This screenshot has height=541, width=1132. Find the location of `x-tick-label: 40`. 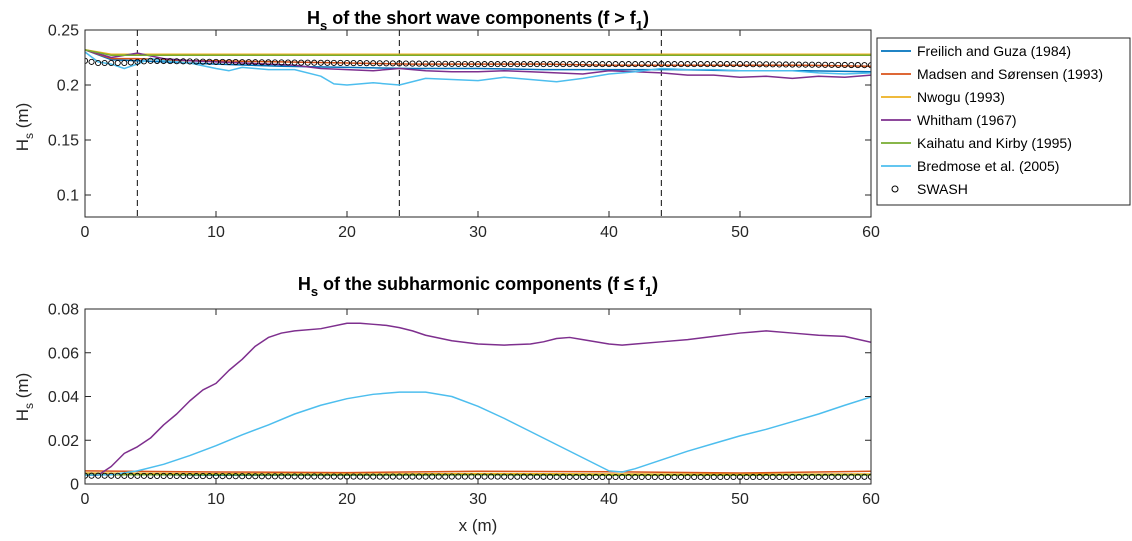

x-tick-label: 40 is located at coordinates (609, 232).